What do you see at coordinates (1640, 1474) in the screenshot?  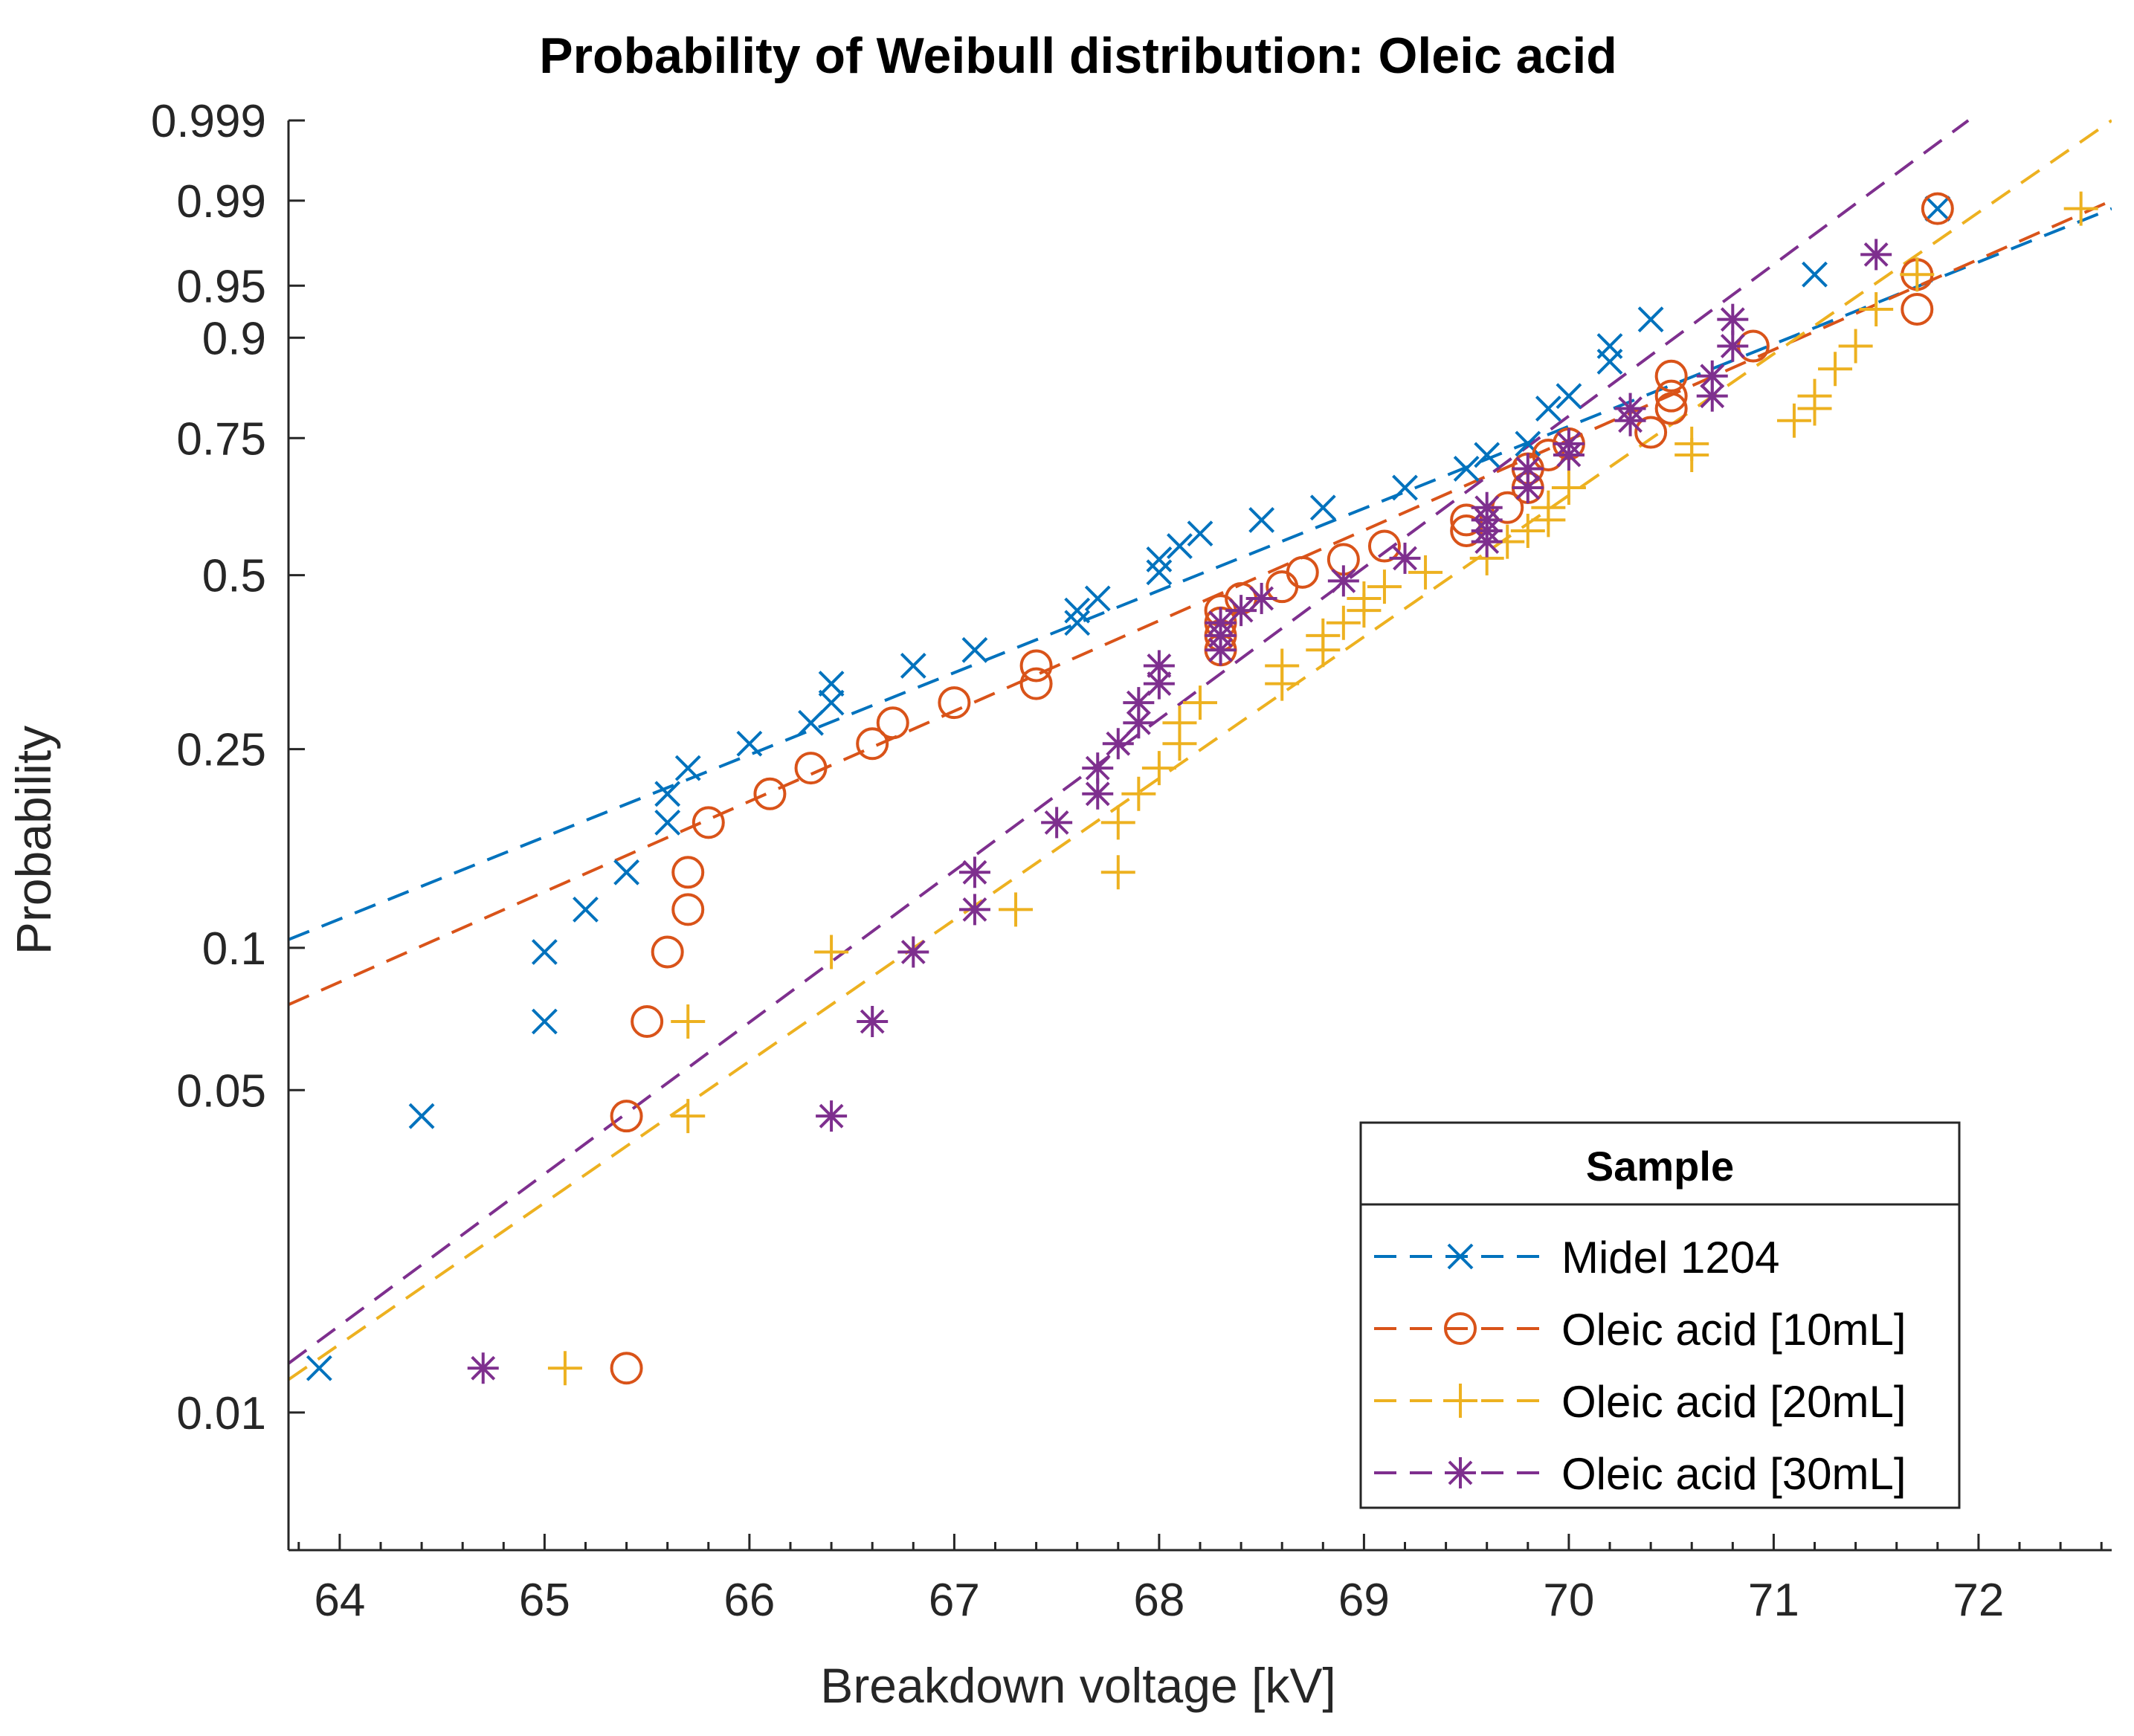 I see `legend-item-oleic-acid-30ml: Oleic acid [30mL]` at bounding box center [1640, 1474].